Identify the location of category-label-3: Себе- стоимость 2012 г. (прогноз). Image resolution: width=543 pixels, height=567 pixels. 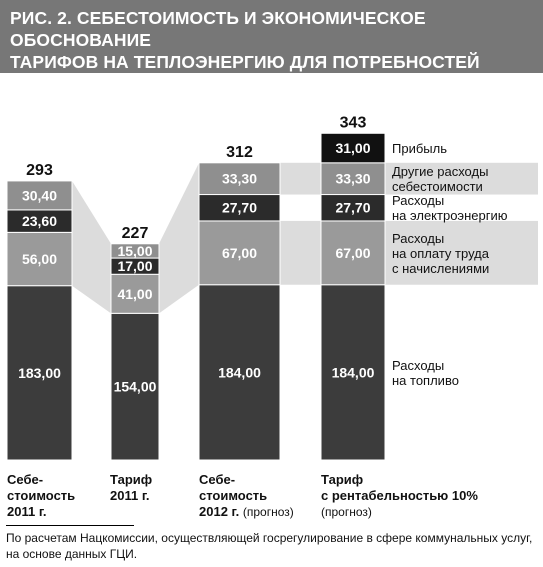
(246, 496).